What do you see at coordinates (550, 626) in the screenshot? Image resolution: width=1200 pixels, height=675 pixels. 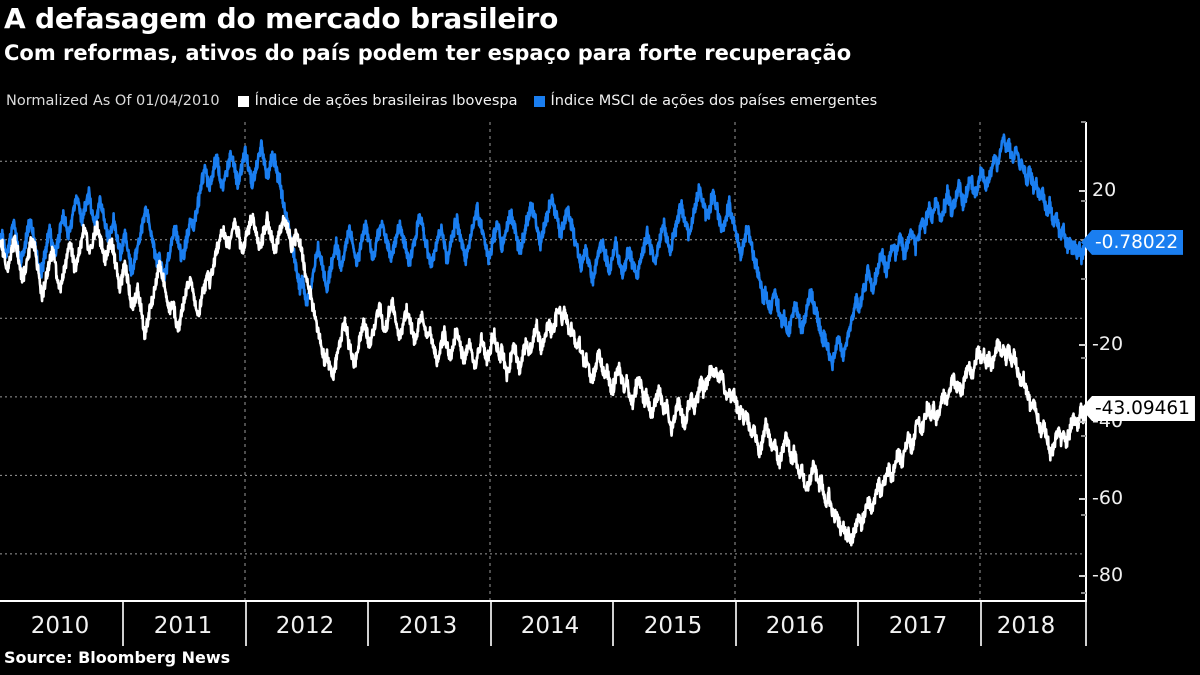 I see `x-axis-tick-label: 2014` at bounding box center [550, 626].